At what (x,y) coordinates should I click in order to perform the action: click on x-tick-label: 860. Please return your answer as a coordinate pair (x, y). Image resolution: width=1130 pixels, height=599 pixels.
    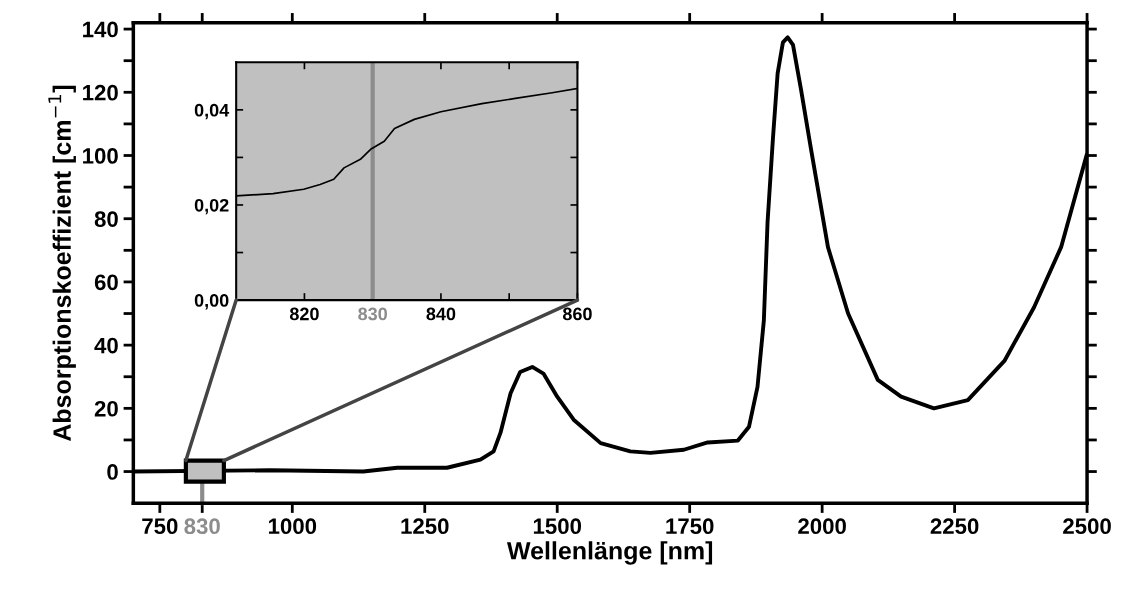
    Looking at the image, I should click on (577, 314).